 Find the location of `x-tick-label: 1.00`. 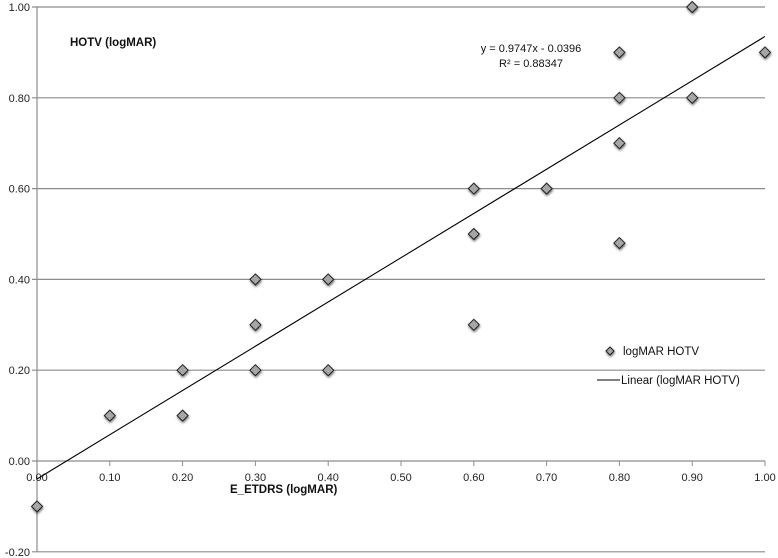

x-tick-label: 1.00 is located at coordinates (764, 478).